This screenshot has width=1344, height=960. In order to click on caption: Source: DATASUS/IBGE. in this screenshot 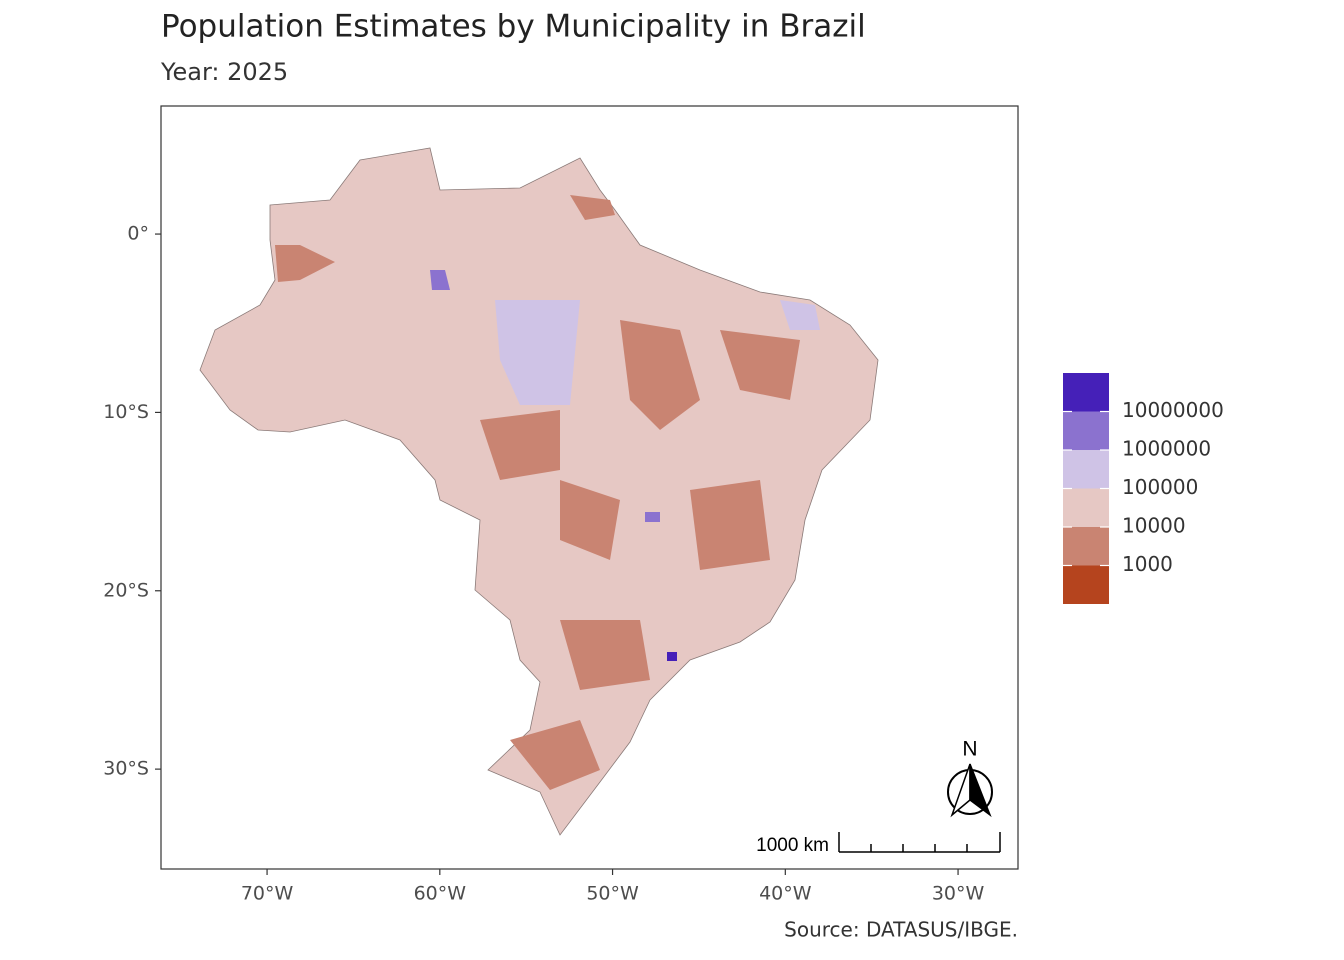, I will do `click(901, 930)`.